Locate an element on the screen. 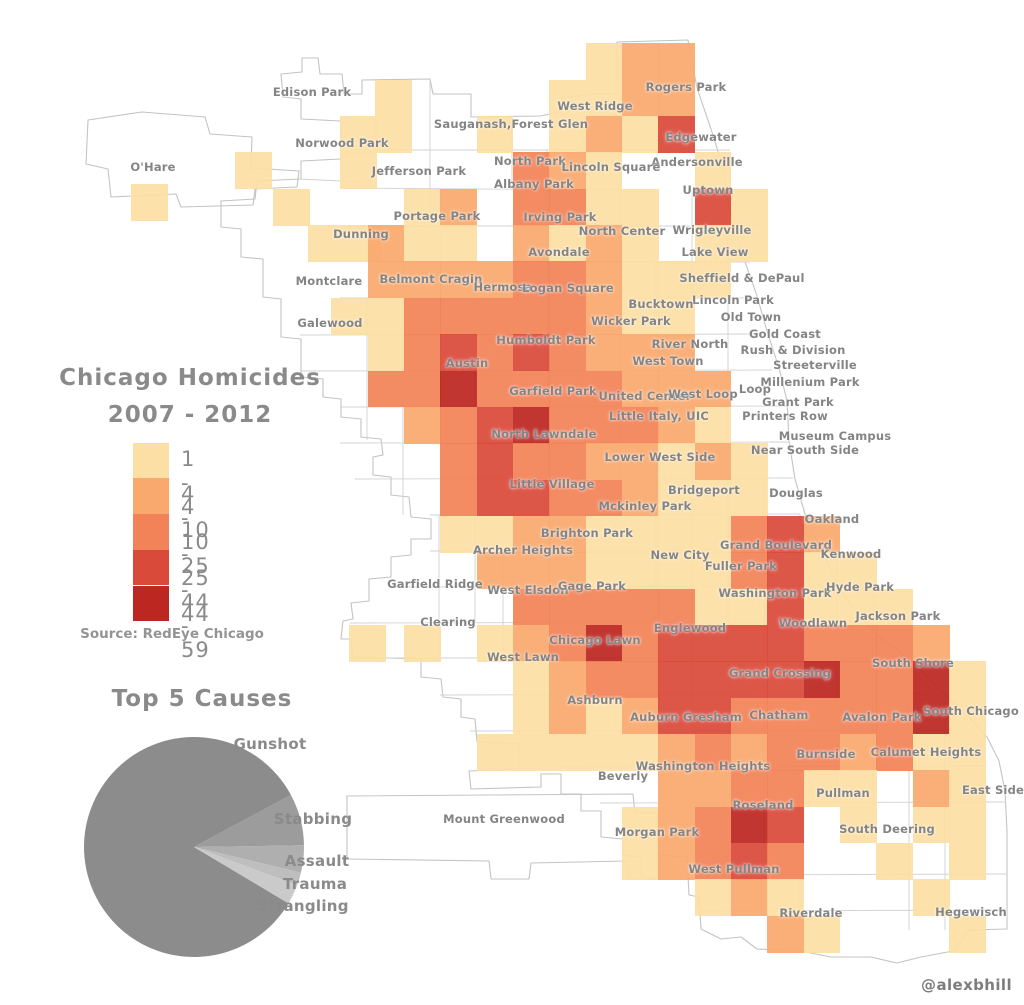  neighborhood-label: Humboldt Park is located at coordinates (546, 340).